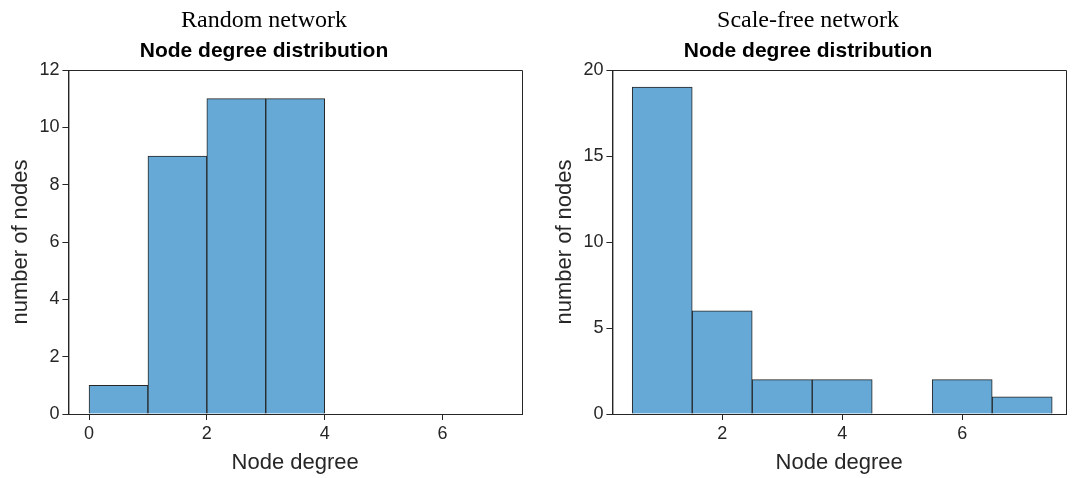  What do you see at coordinates (264, 18) in the screenshot?
I see `chart-title: Random network` at bounding box center [264, 18].